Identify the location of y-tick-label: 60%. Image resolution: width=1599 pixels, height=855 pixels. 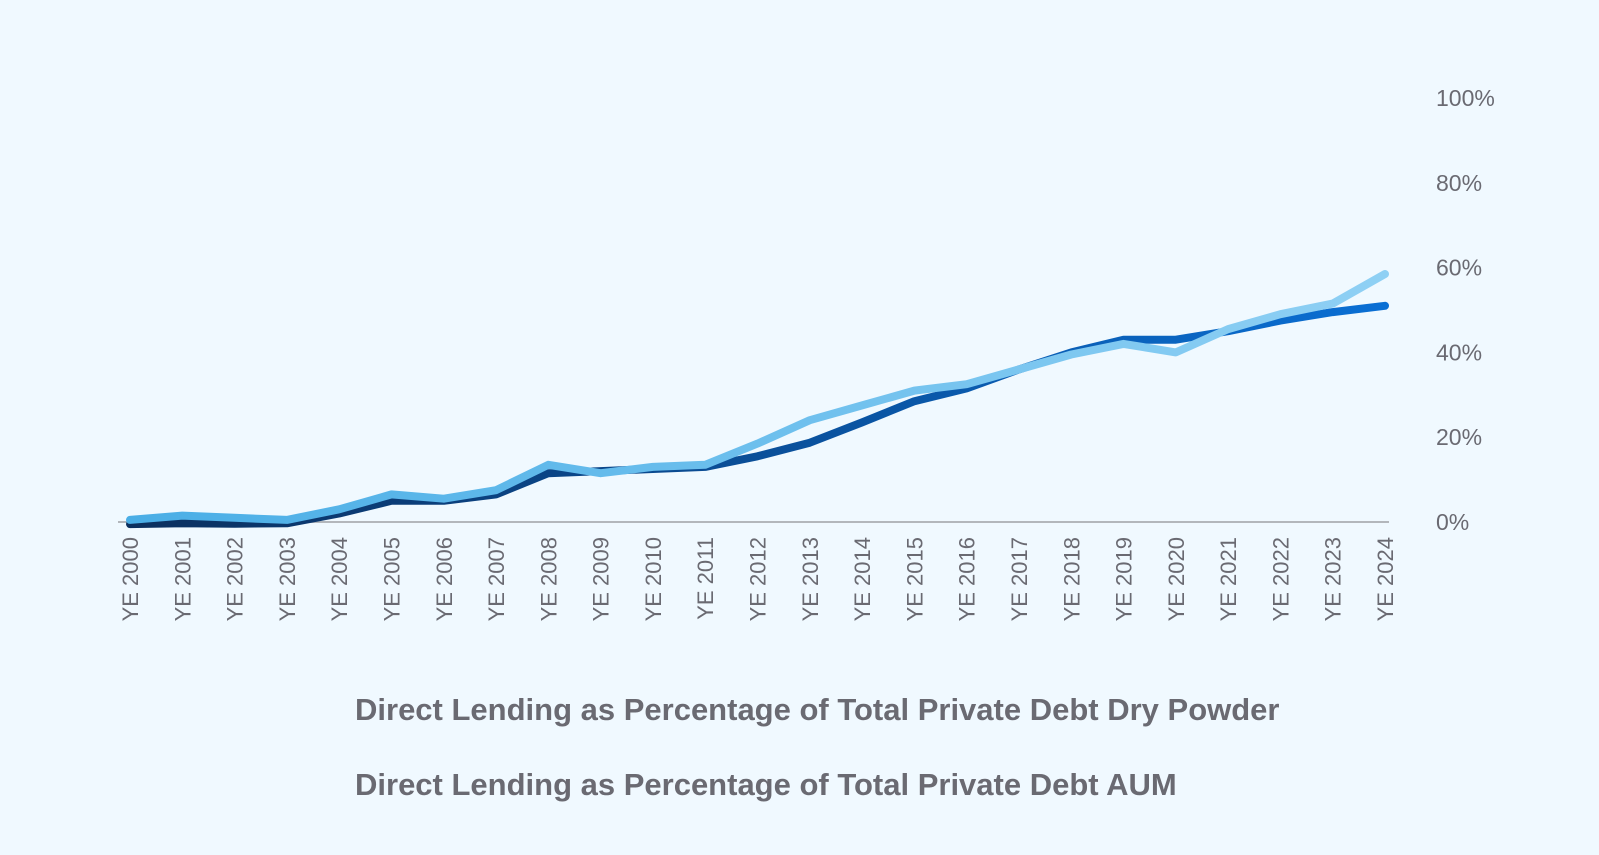
(1459, 268).